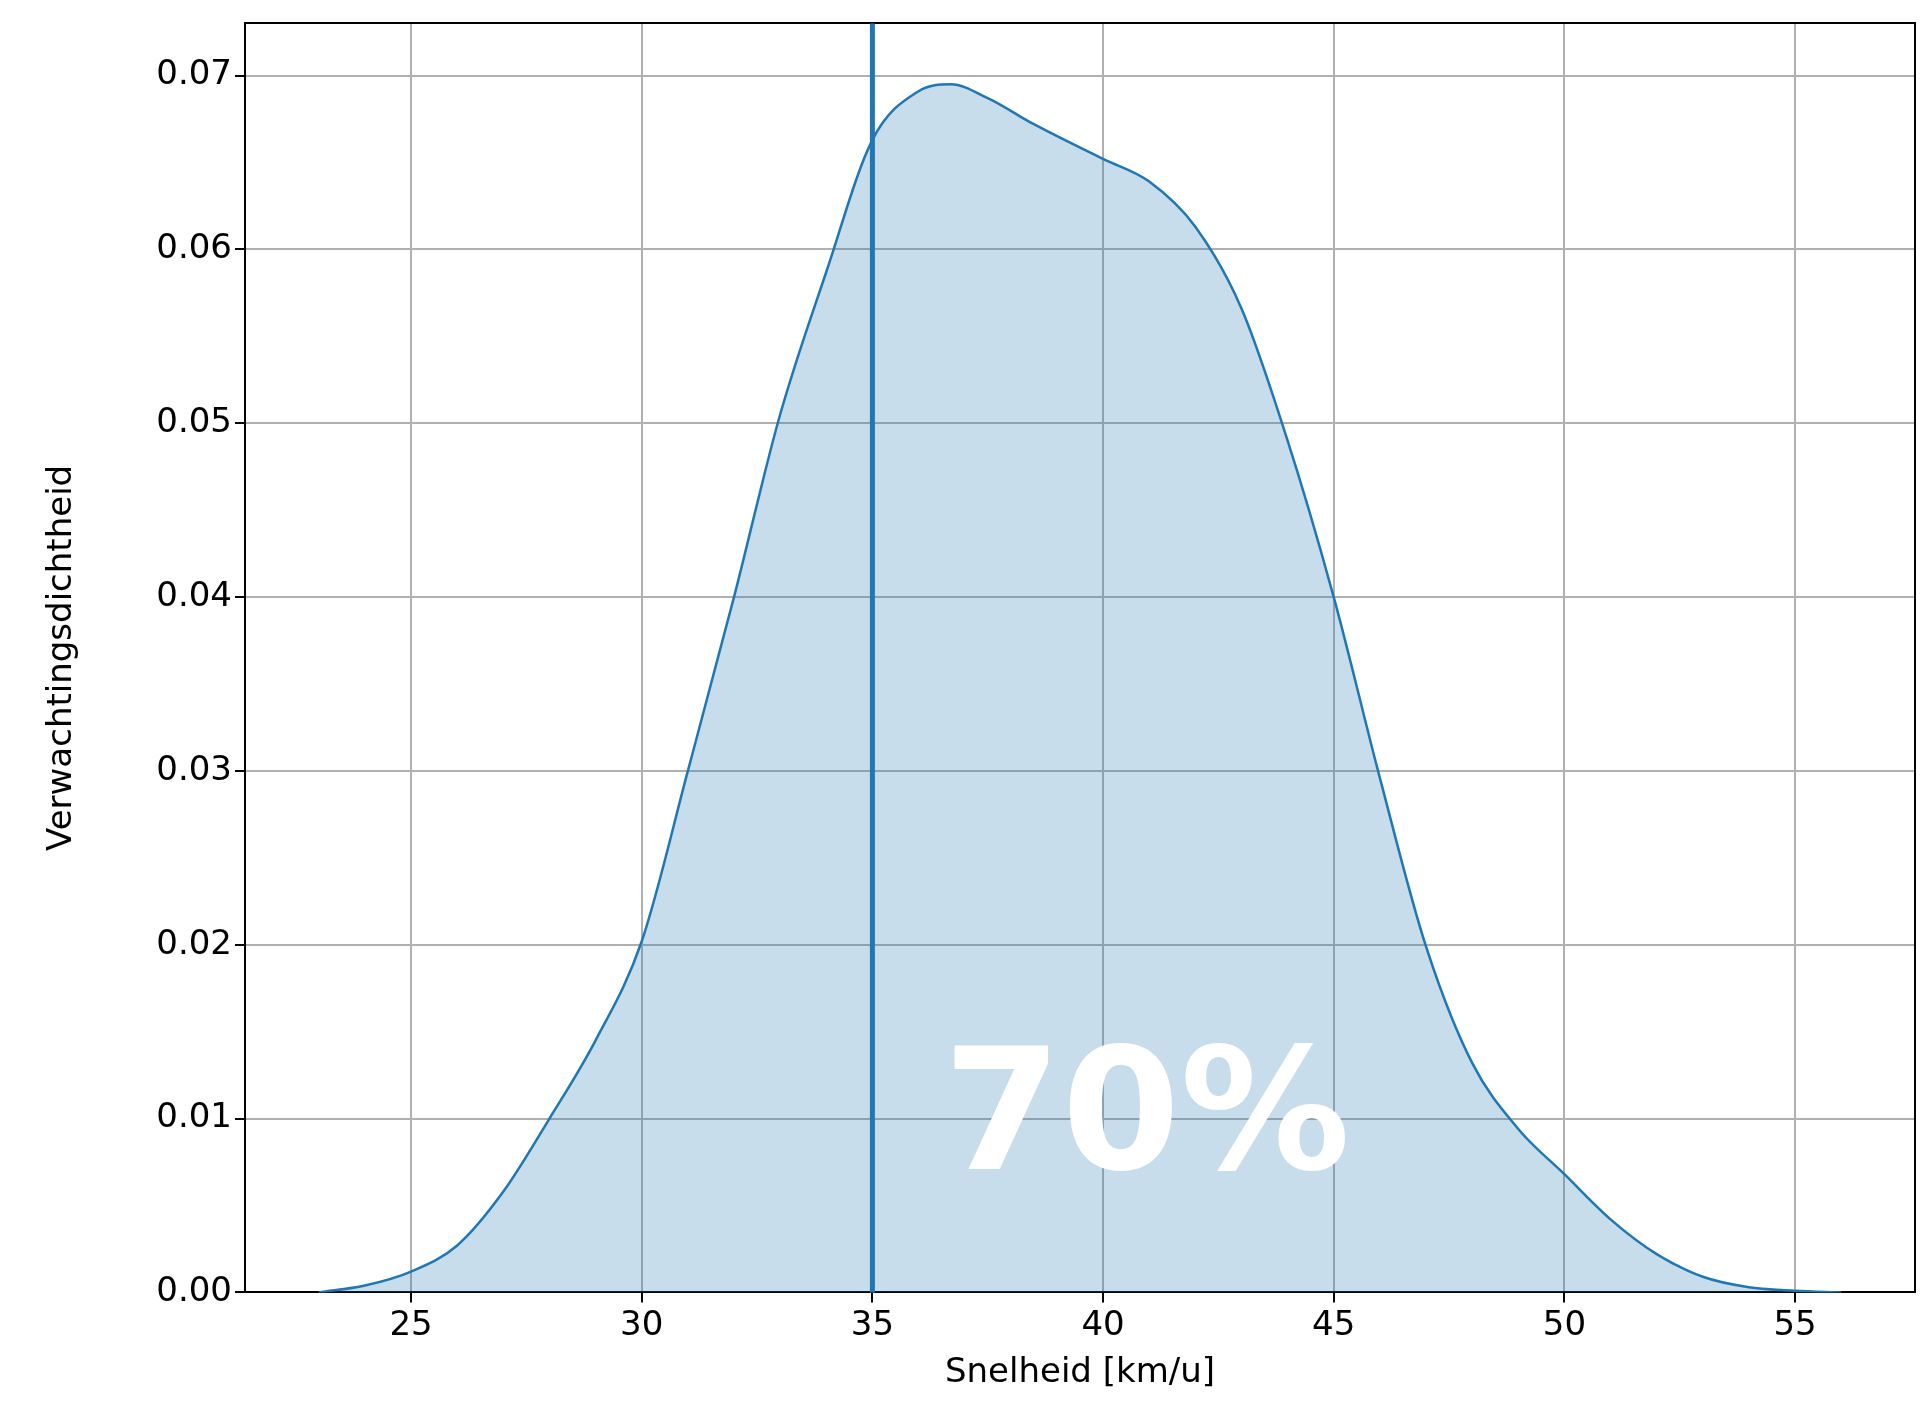  Describe the element at coordinates (194, 1115) in the screenshot. I see `y-tick-label: 0.01` at that location.